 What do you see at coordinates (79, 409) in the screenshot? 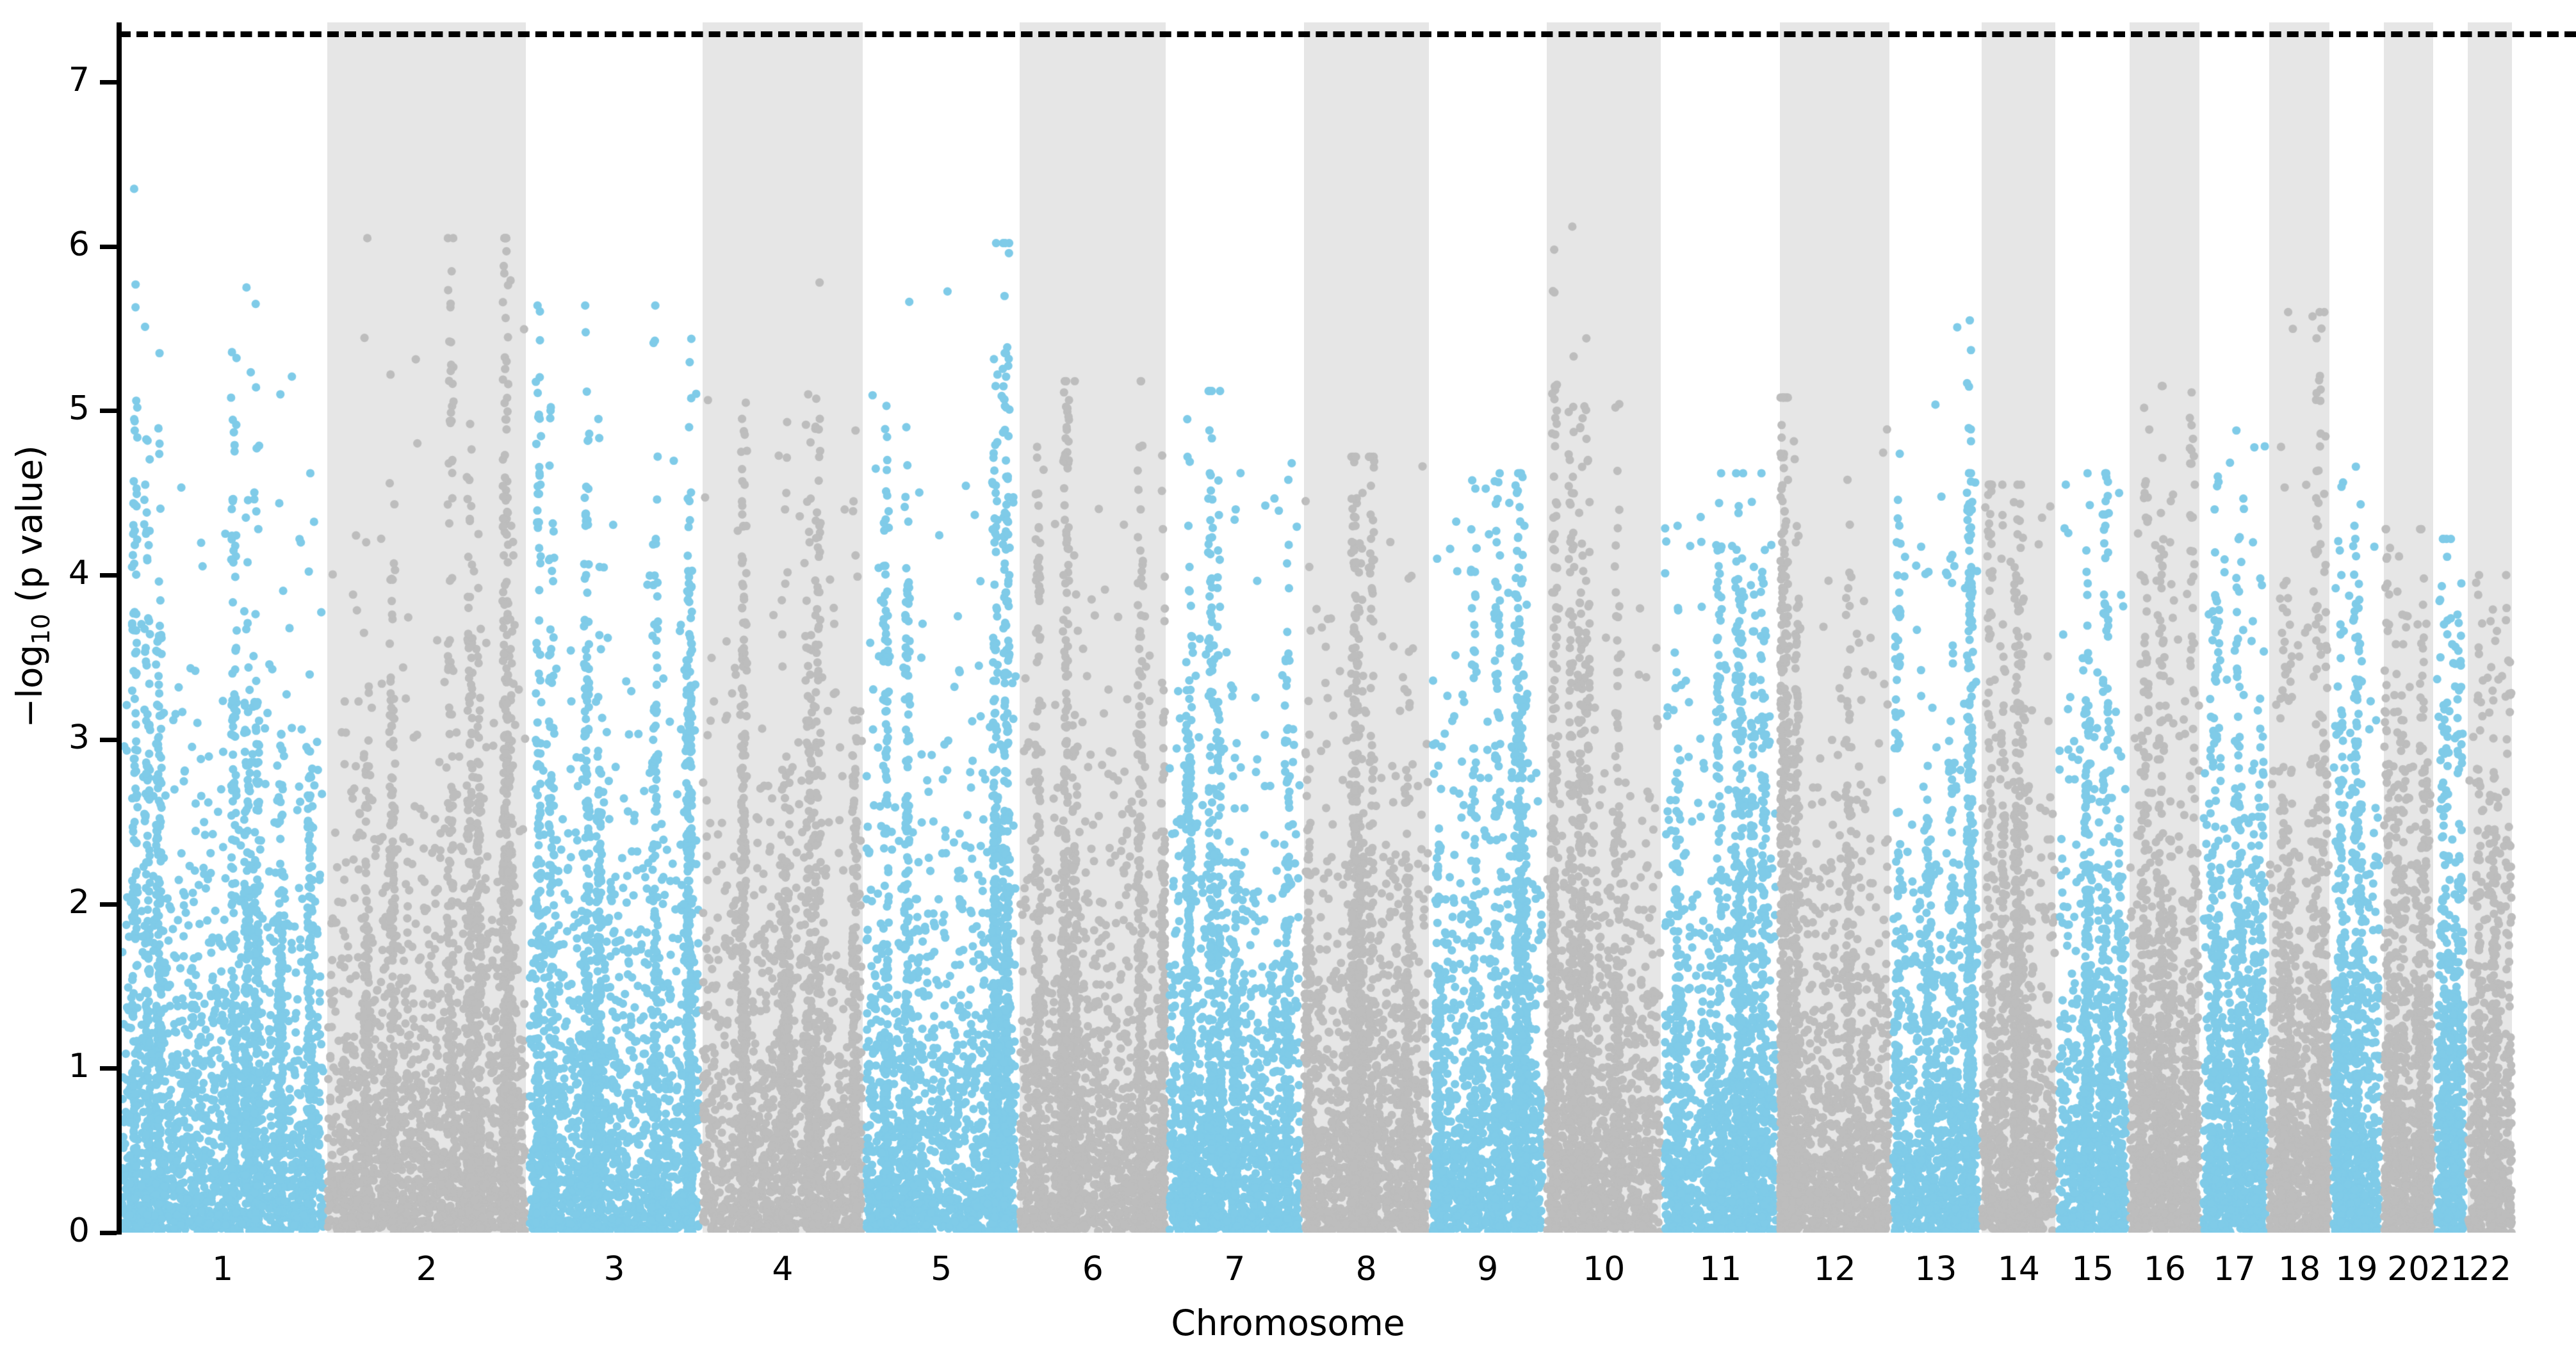
I see `y-tick-label-5: 5` at bounding box center [79, 409].